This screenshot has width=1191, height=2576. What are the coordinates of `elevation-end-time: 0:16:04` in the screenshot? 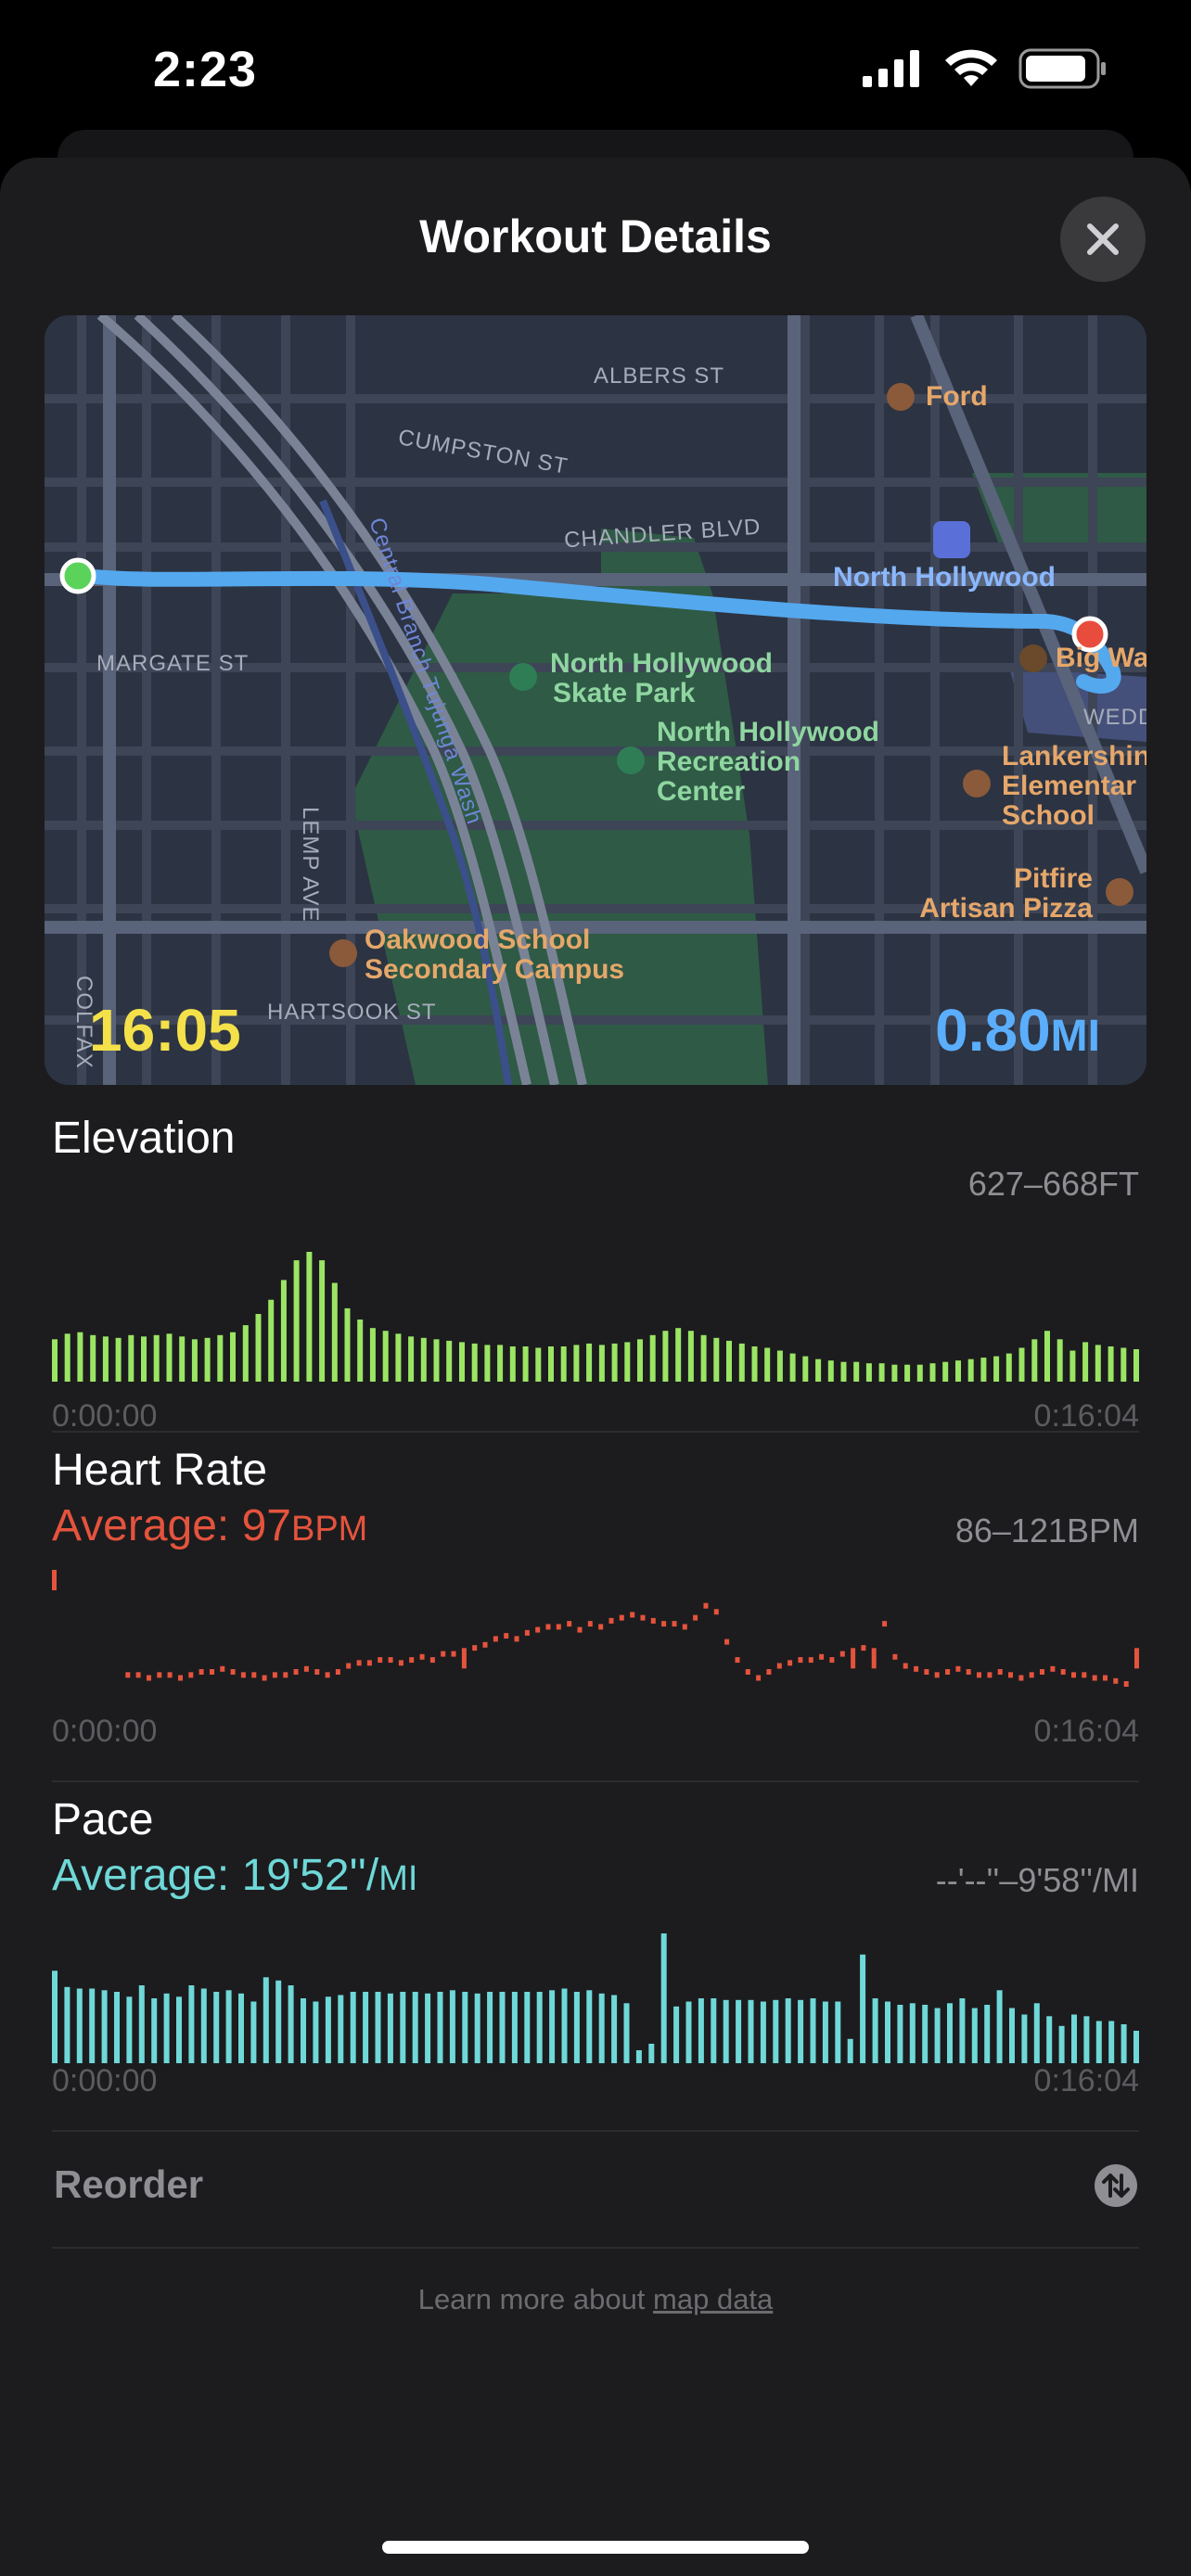 It's located at (1086, 1416).